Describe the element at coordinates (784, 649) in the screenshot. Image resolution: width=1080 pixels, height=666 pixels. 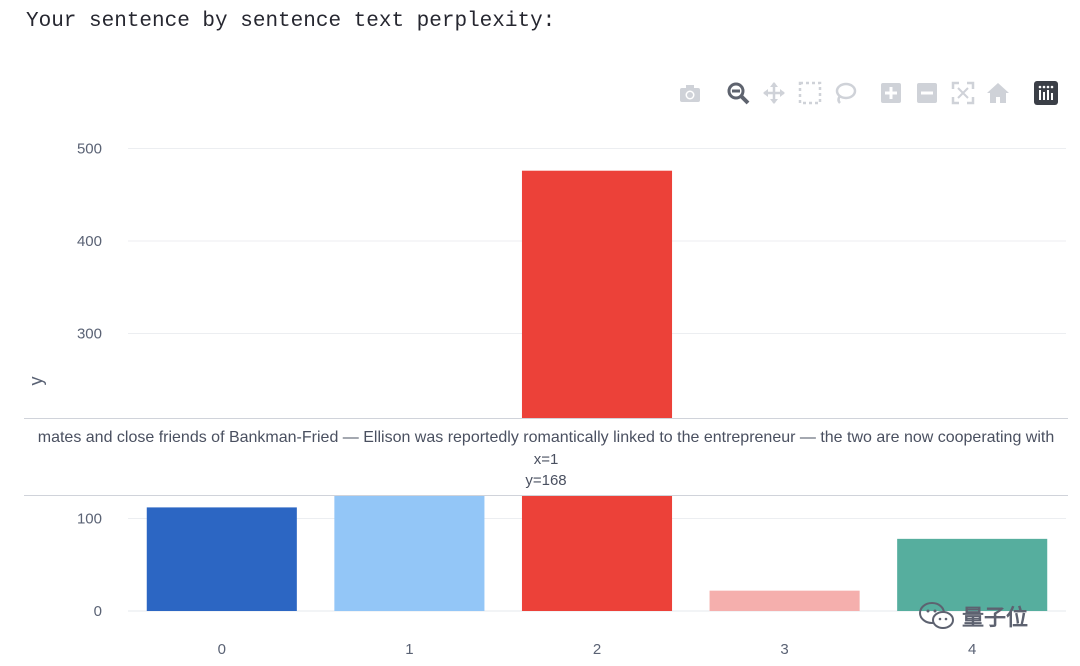
I see `x-tick-label: 3` at that location.